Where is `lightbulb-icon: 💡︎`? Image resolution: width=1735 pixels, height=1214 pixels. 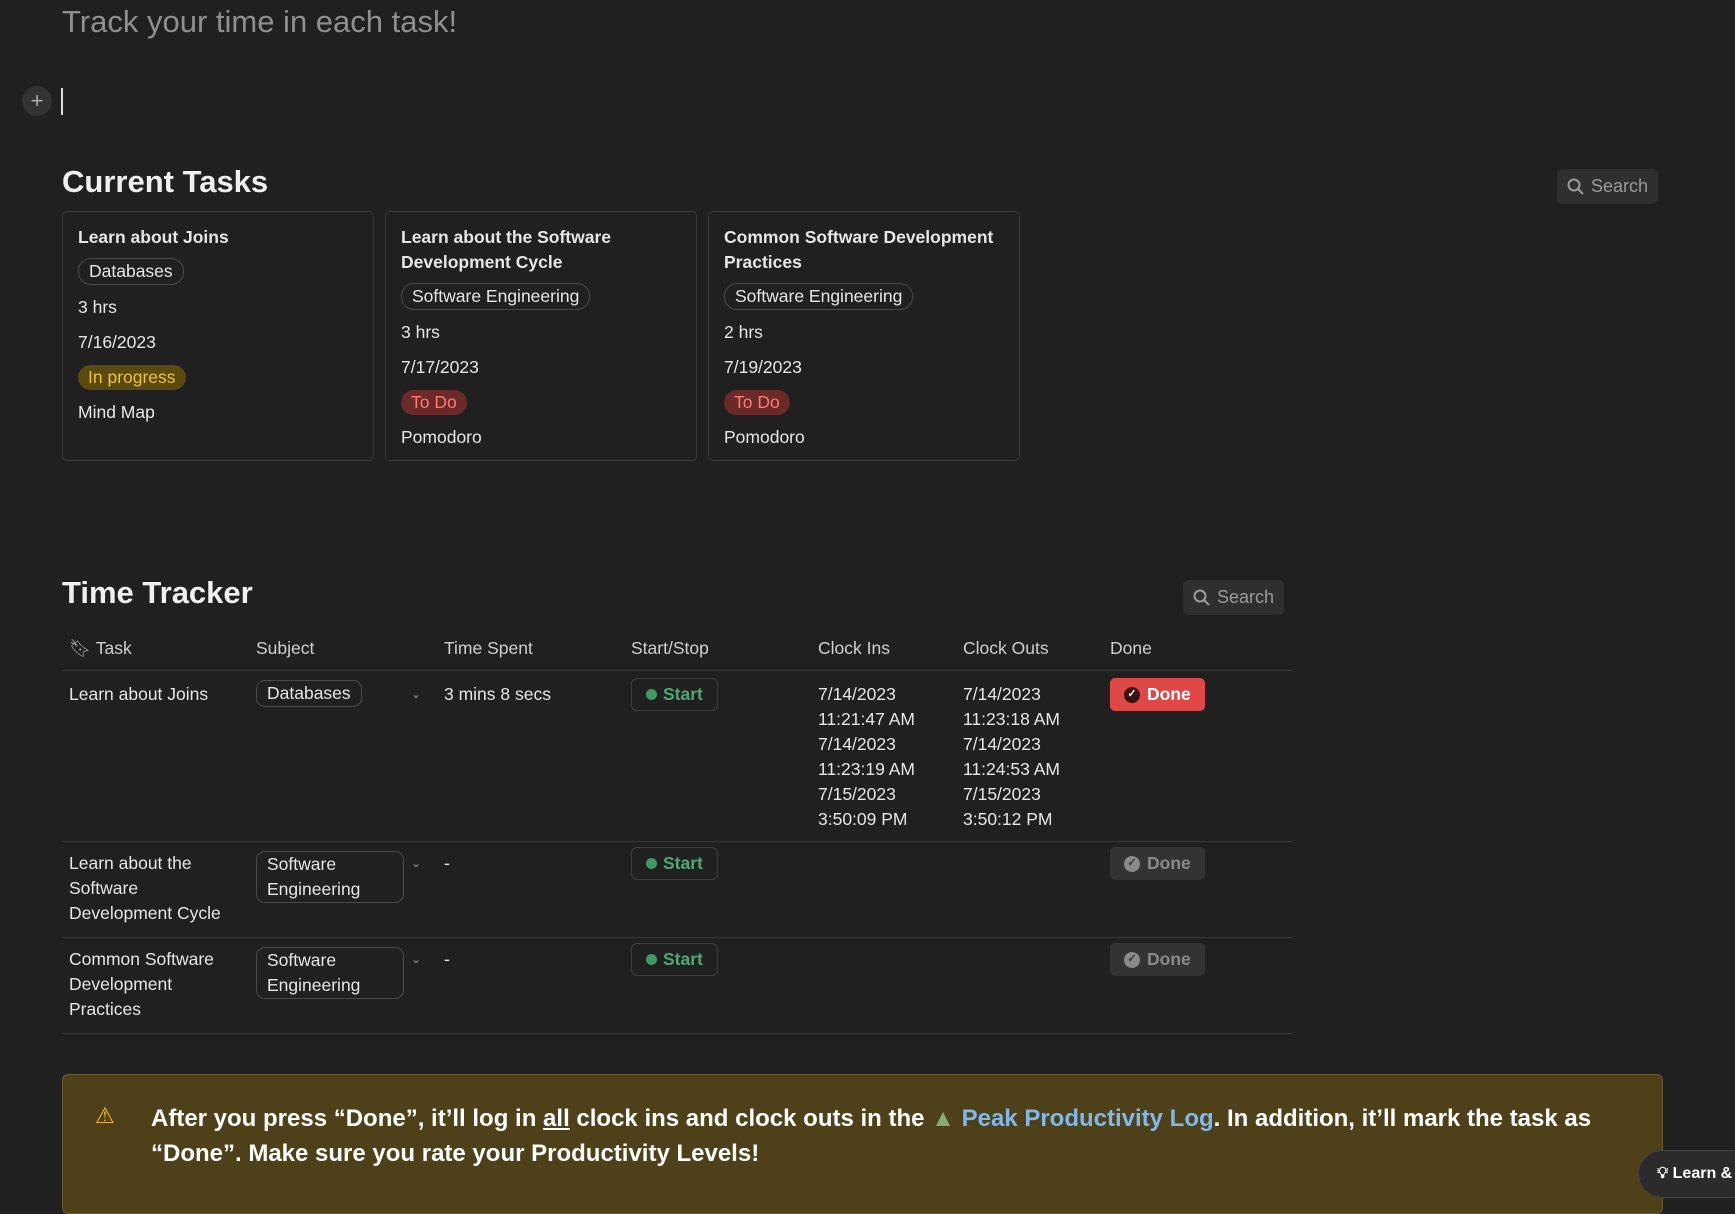
lightbulb-icon: 💡︎ is located at coordinates (1663, 1173).